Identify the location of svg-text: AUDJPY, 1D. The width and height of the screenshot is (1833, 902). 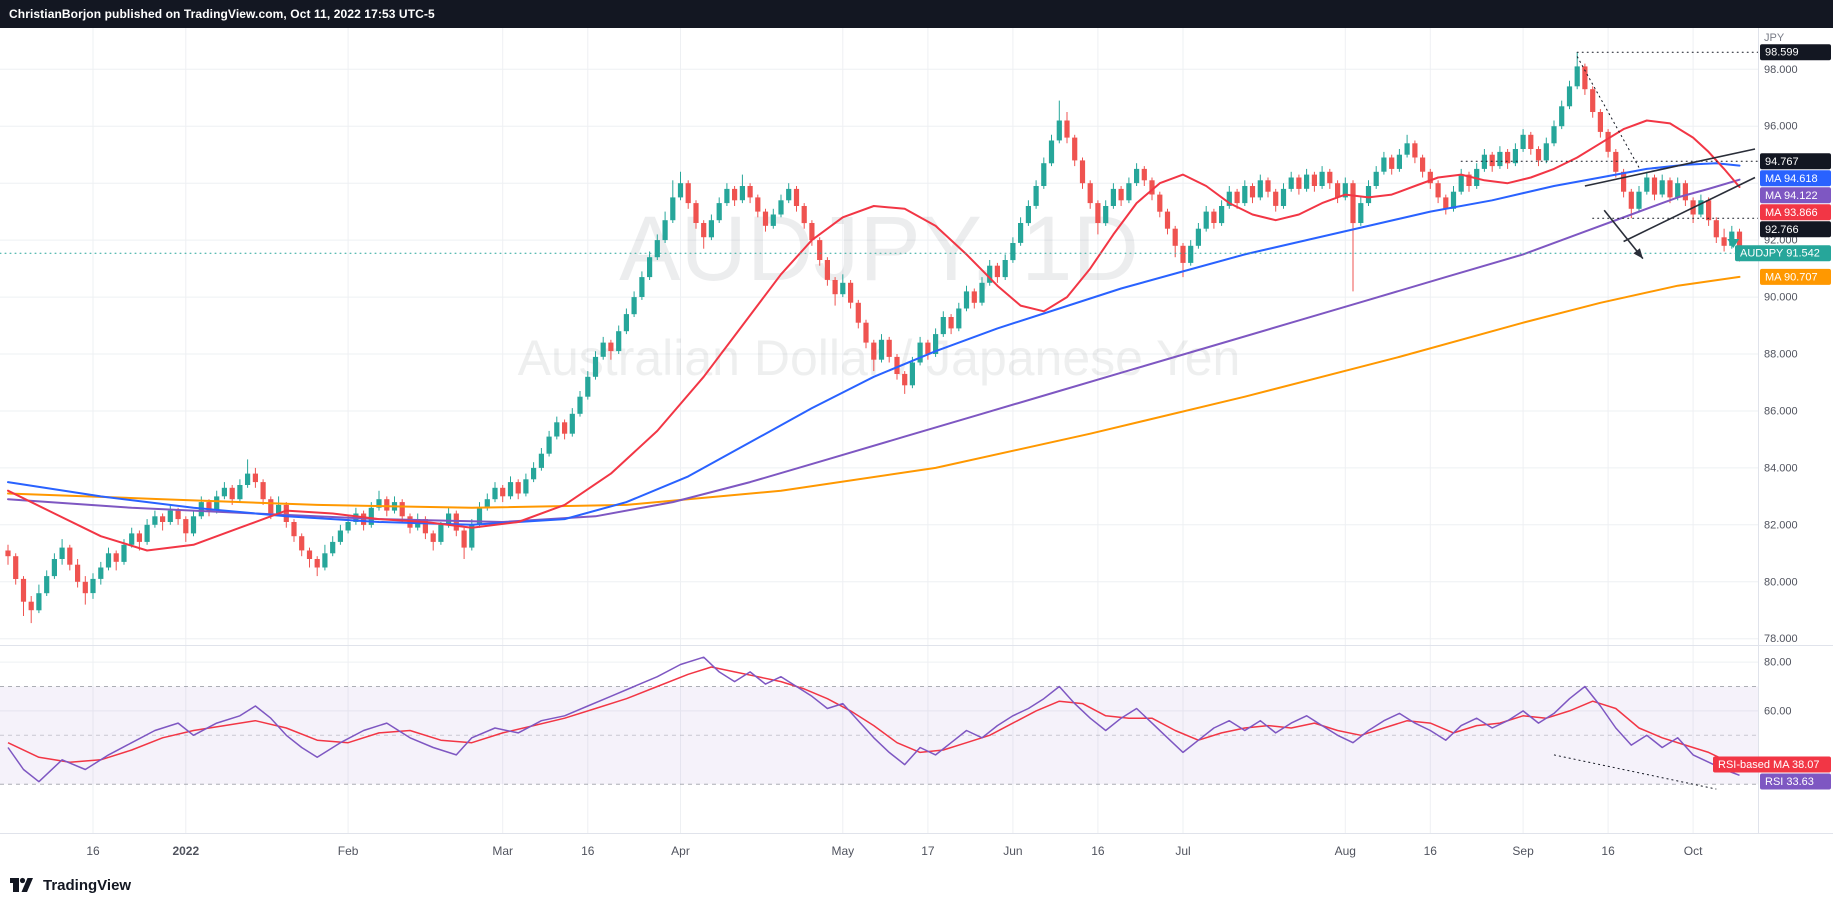
(879, 249).